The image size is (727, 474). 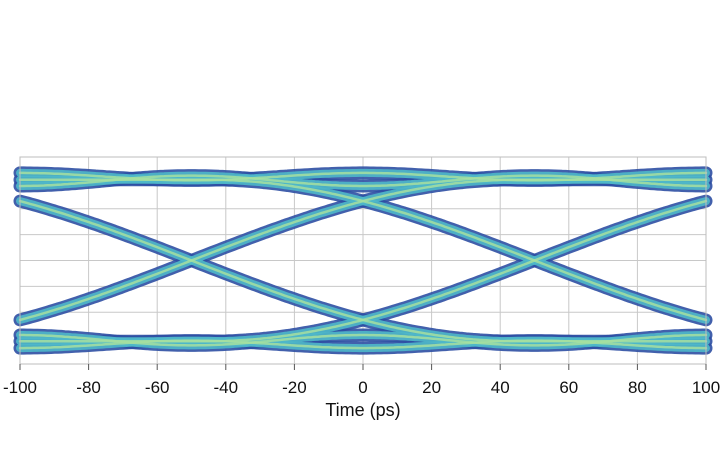 I want to click on x-axis-title: Time (ps), so click(x=362, y=410).